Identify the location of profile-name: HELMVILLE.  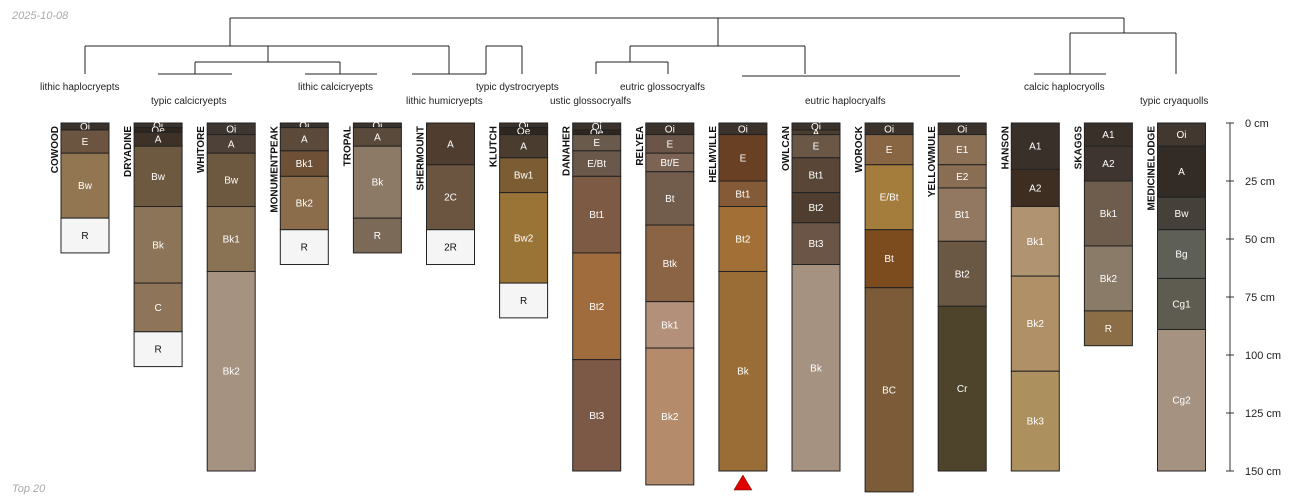
(713, 154).